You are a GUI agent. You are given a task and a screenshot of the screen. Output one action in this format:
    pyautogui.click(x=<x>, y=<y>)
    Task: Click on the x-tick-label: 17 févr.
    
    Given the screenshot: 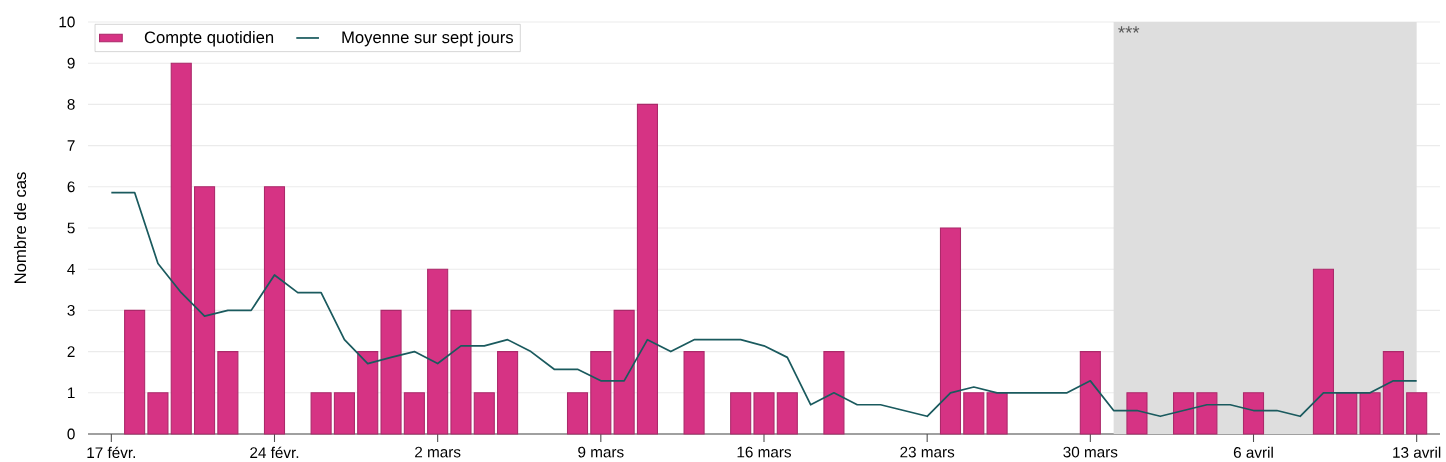 What is the action you would take?
    pyautogui.click(x=111, y=452)
    